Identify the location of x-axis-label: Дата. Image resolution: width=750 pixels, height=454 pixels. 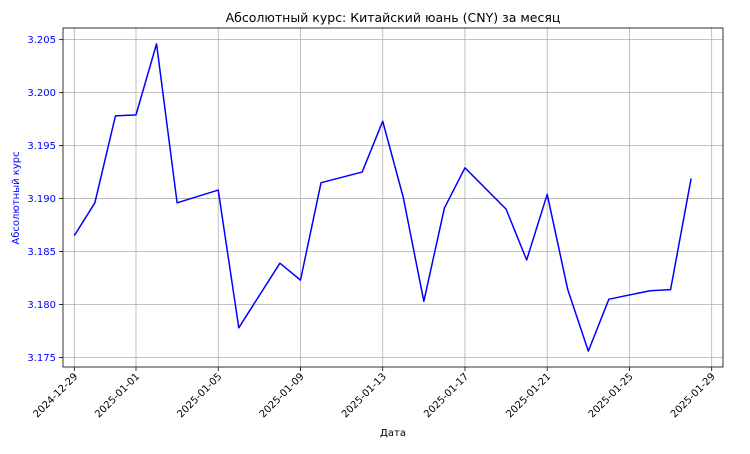
(393, 433).